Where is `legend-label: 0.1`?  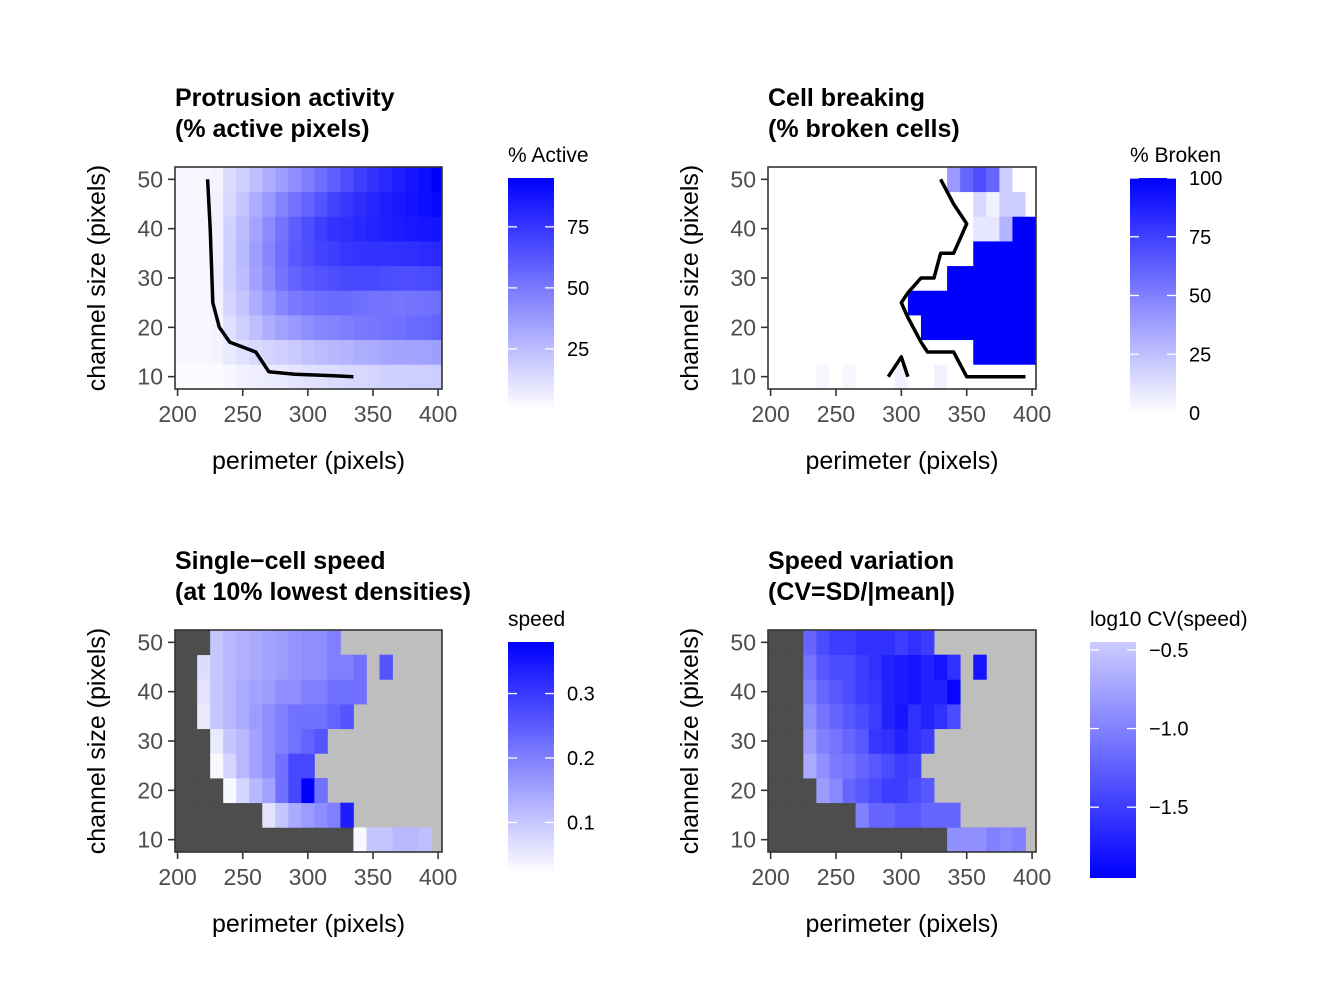
legend-label: 0.1 is located at coordinates (581, 823).